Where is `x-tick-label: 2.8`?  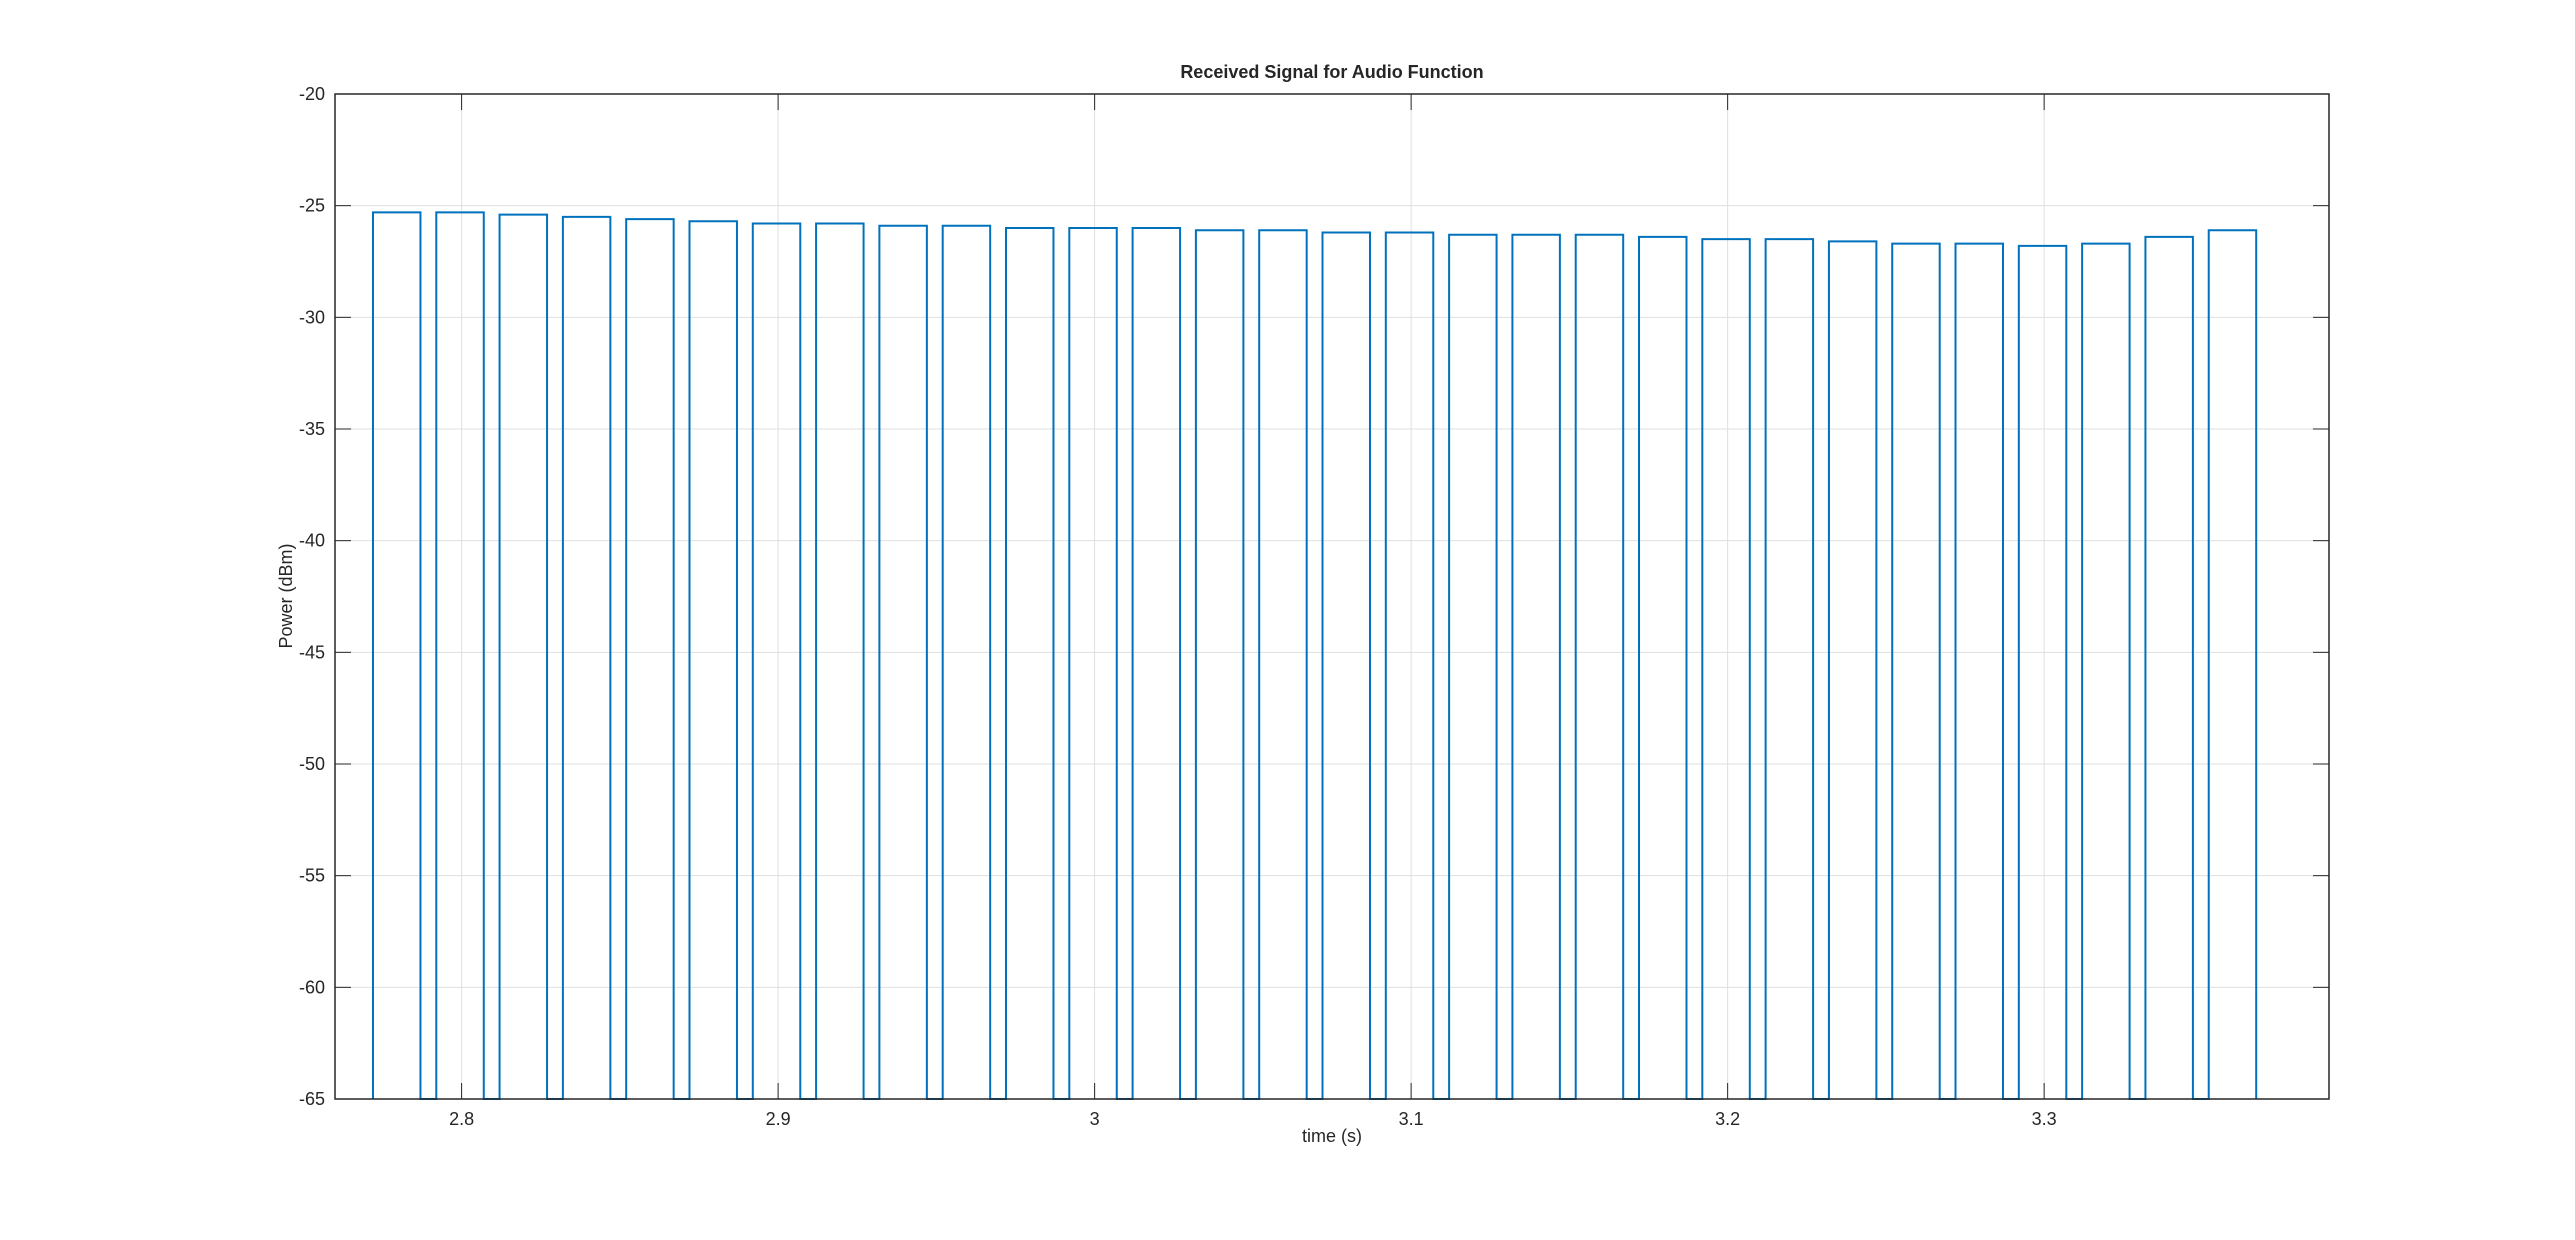 x-tick-label: 2.8 is located at coordinates (461, 1119).